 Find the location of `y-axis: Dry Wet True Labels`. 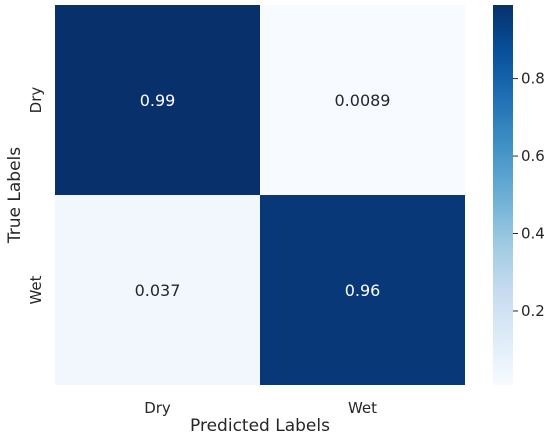

y-axis: Dry Wet True Labels is located at coordinates (25, 196).